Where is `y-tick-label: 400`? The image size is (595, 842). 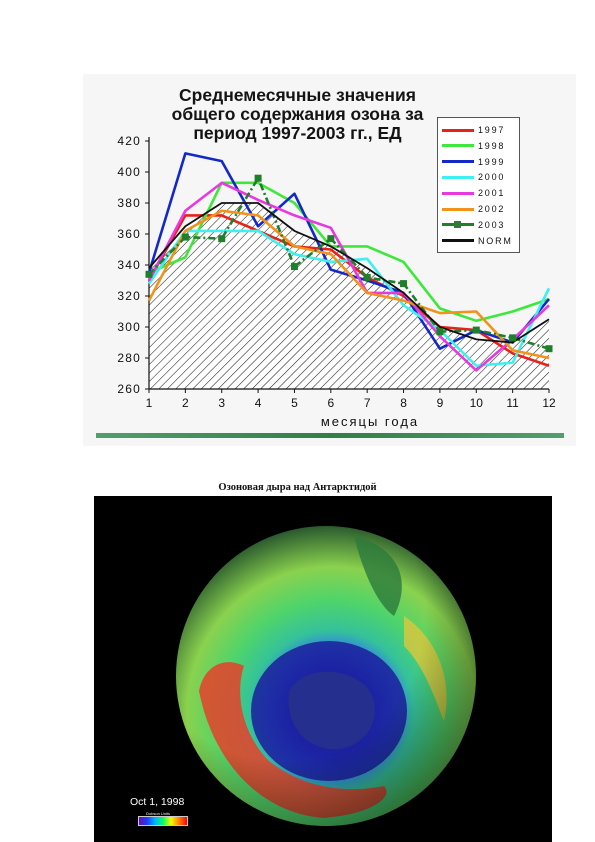 y-tick-label: 400 is located at coordinates (129, 172).